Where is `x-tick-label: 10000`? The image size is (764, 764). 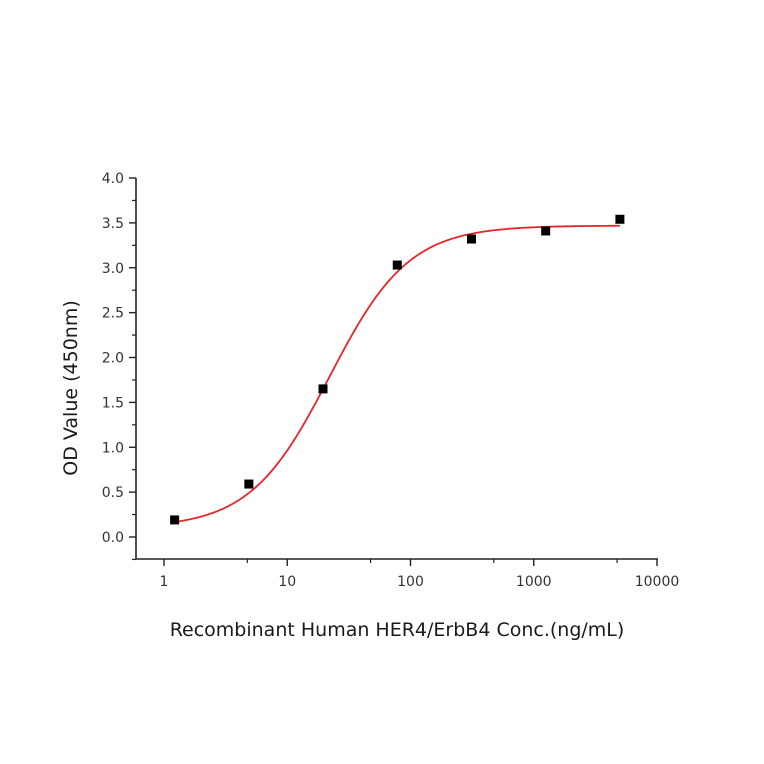 x-tick-label: 10000 is located at coordinates (657, 582).